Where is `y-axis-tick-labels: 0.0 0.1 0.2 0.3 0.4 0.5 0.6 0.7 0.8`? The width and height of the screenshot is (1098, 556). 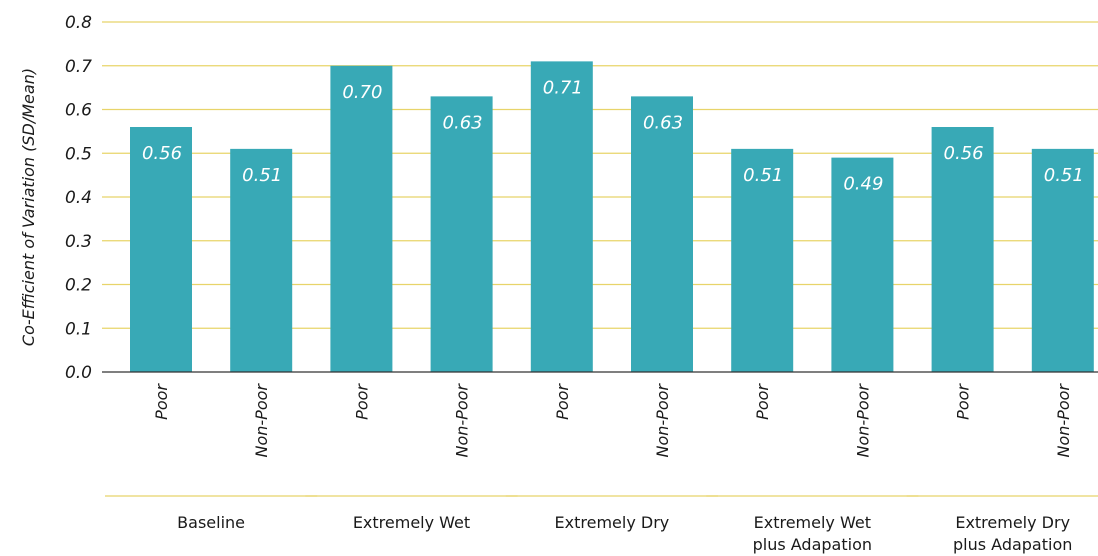
y-axis-tick-labels: 0.0 0.1 0.2 0.3 0.4 0.5 0.6 0.7 0.8 is located at coordinates (78, 198).